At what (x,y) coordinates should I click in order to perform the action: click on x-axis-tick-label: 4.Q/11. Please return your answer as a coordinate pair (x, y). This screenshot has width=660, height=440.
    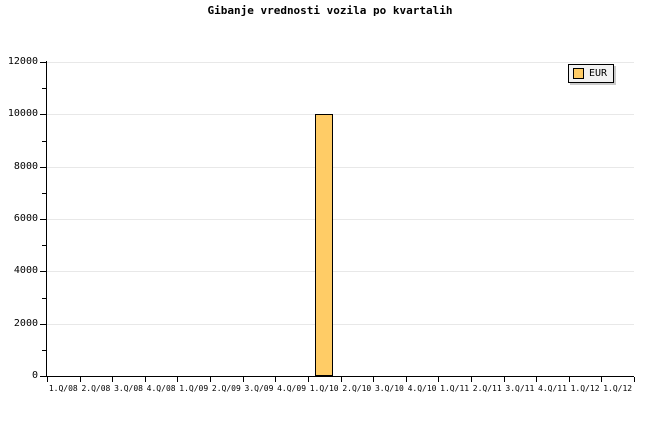
    Looking at the image, I should click on (552, 388).